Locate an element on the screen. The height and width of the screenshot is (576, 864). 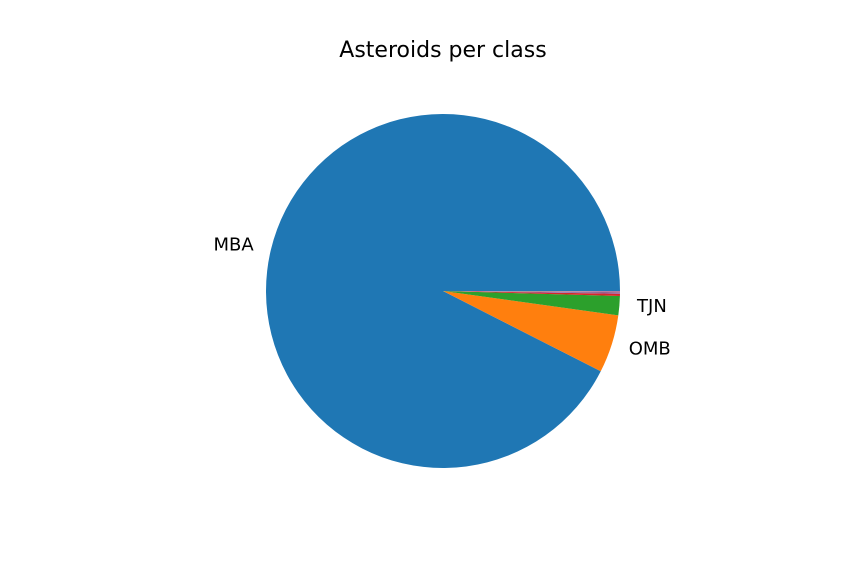
slice-label-mba: MBA is located at coordinates (233, 245).